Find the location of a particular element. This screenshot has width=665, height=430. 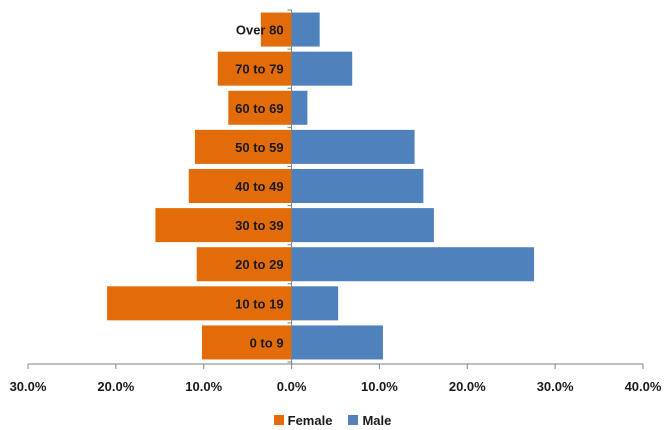

legend: Female Male is located at coordinates (332, 420).